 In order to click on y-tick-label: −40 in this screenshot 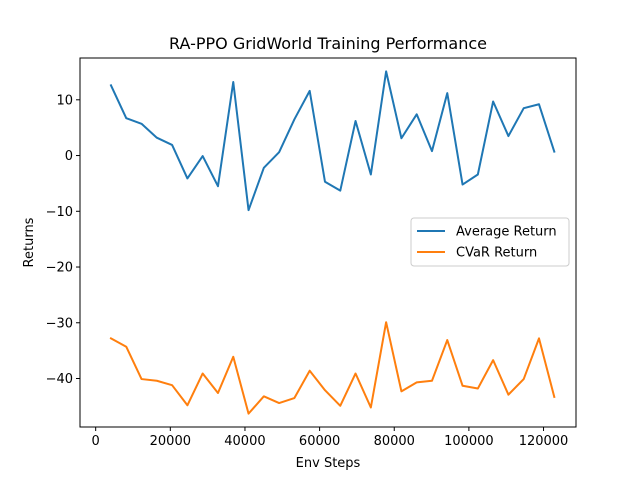, I will do `click(59, 379)`.